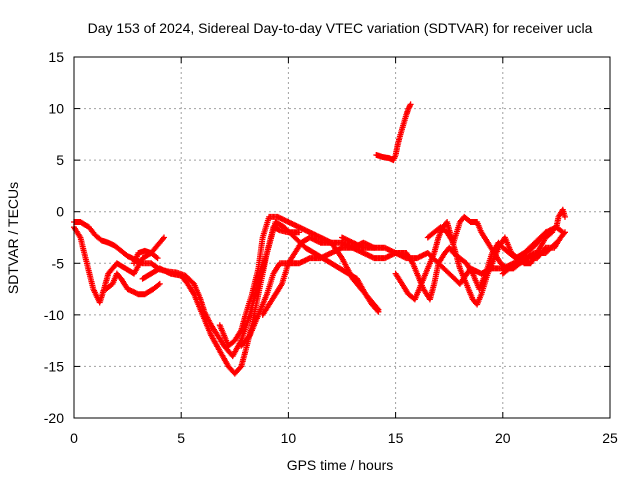 The height and width of the screenshot is (480, 640). Describe the element at coordinates (60, 160) in the screenshot. I see `y-tick-label: 5` at that location.